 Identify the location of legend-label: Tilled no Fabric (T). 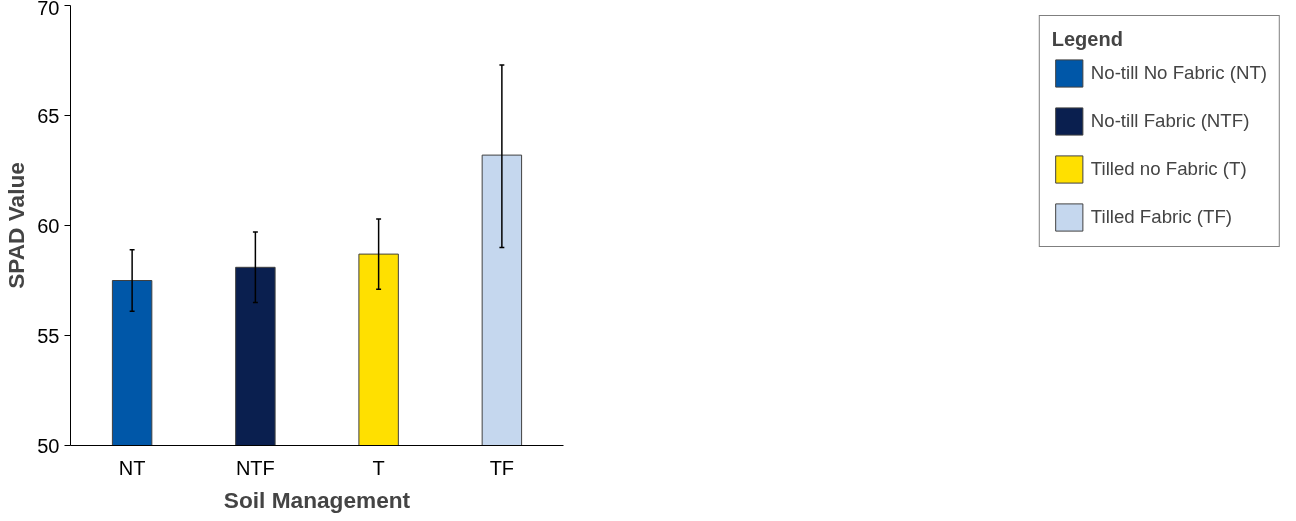
(1168, 169).